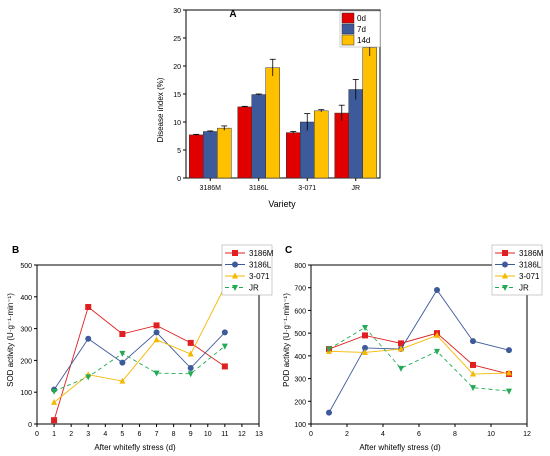 Image resolution: width=550 pixels, height=456 pixels. I want to click on panel-a-label: A, so click(232, 14).